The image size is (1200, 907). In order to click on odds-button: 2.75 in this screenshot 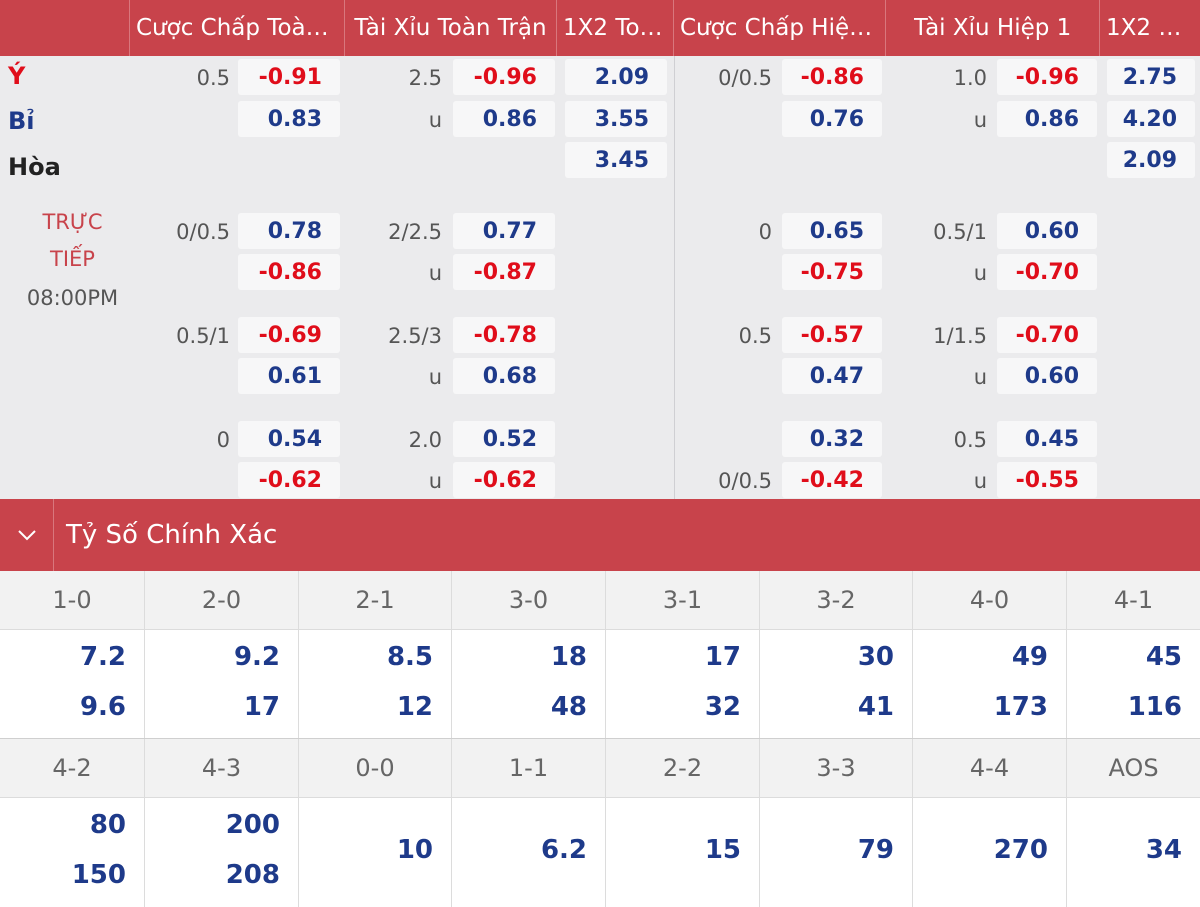, I will do `click(1151, 77)`.